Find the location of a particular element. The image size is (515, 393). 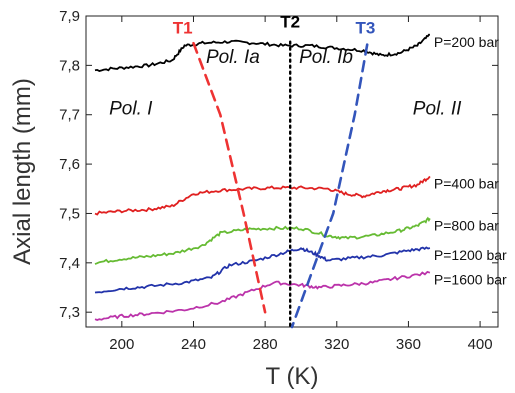

series-label: P=800 bar is located at coordinates (466, 225).